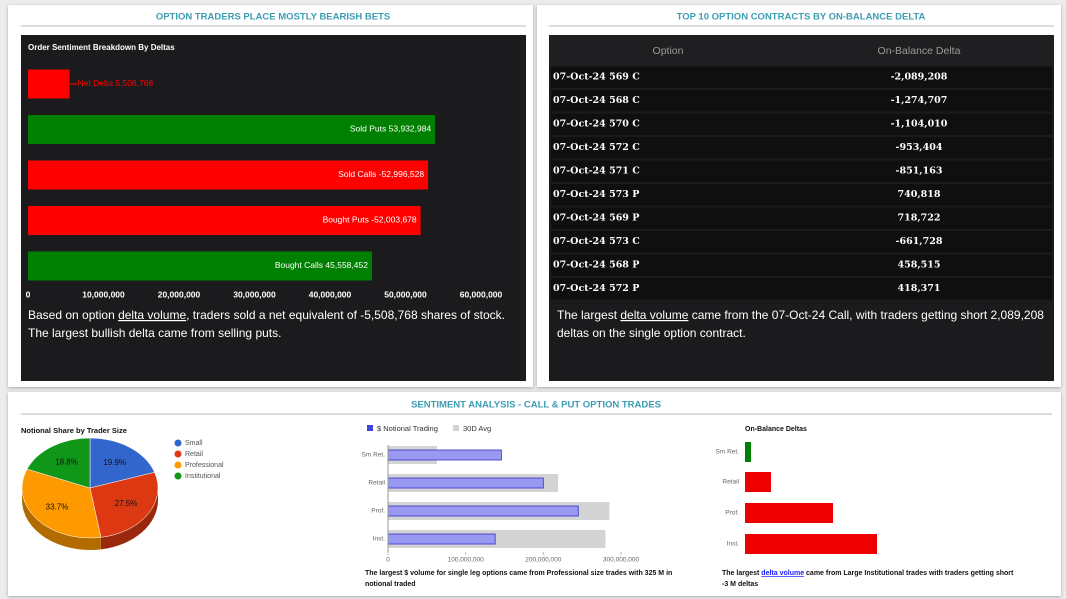  I want to click on bar-label: Sold Calls -52,996,528, so click(381, 174).